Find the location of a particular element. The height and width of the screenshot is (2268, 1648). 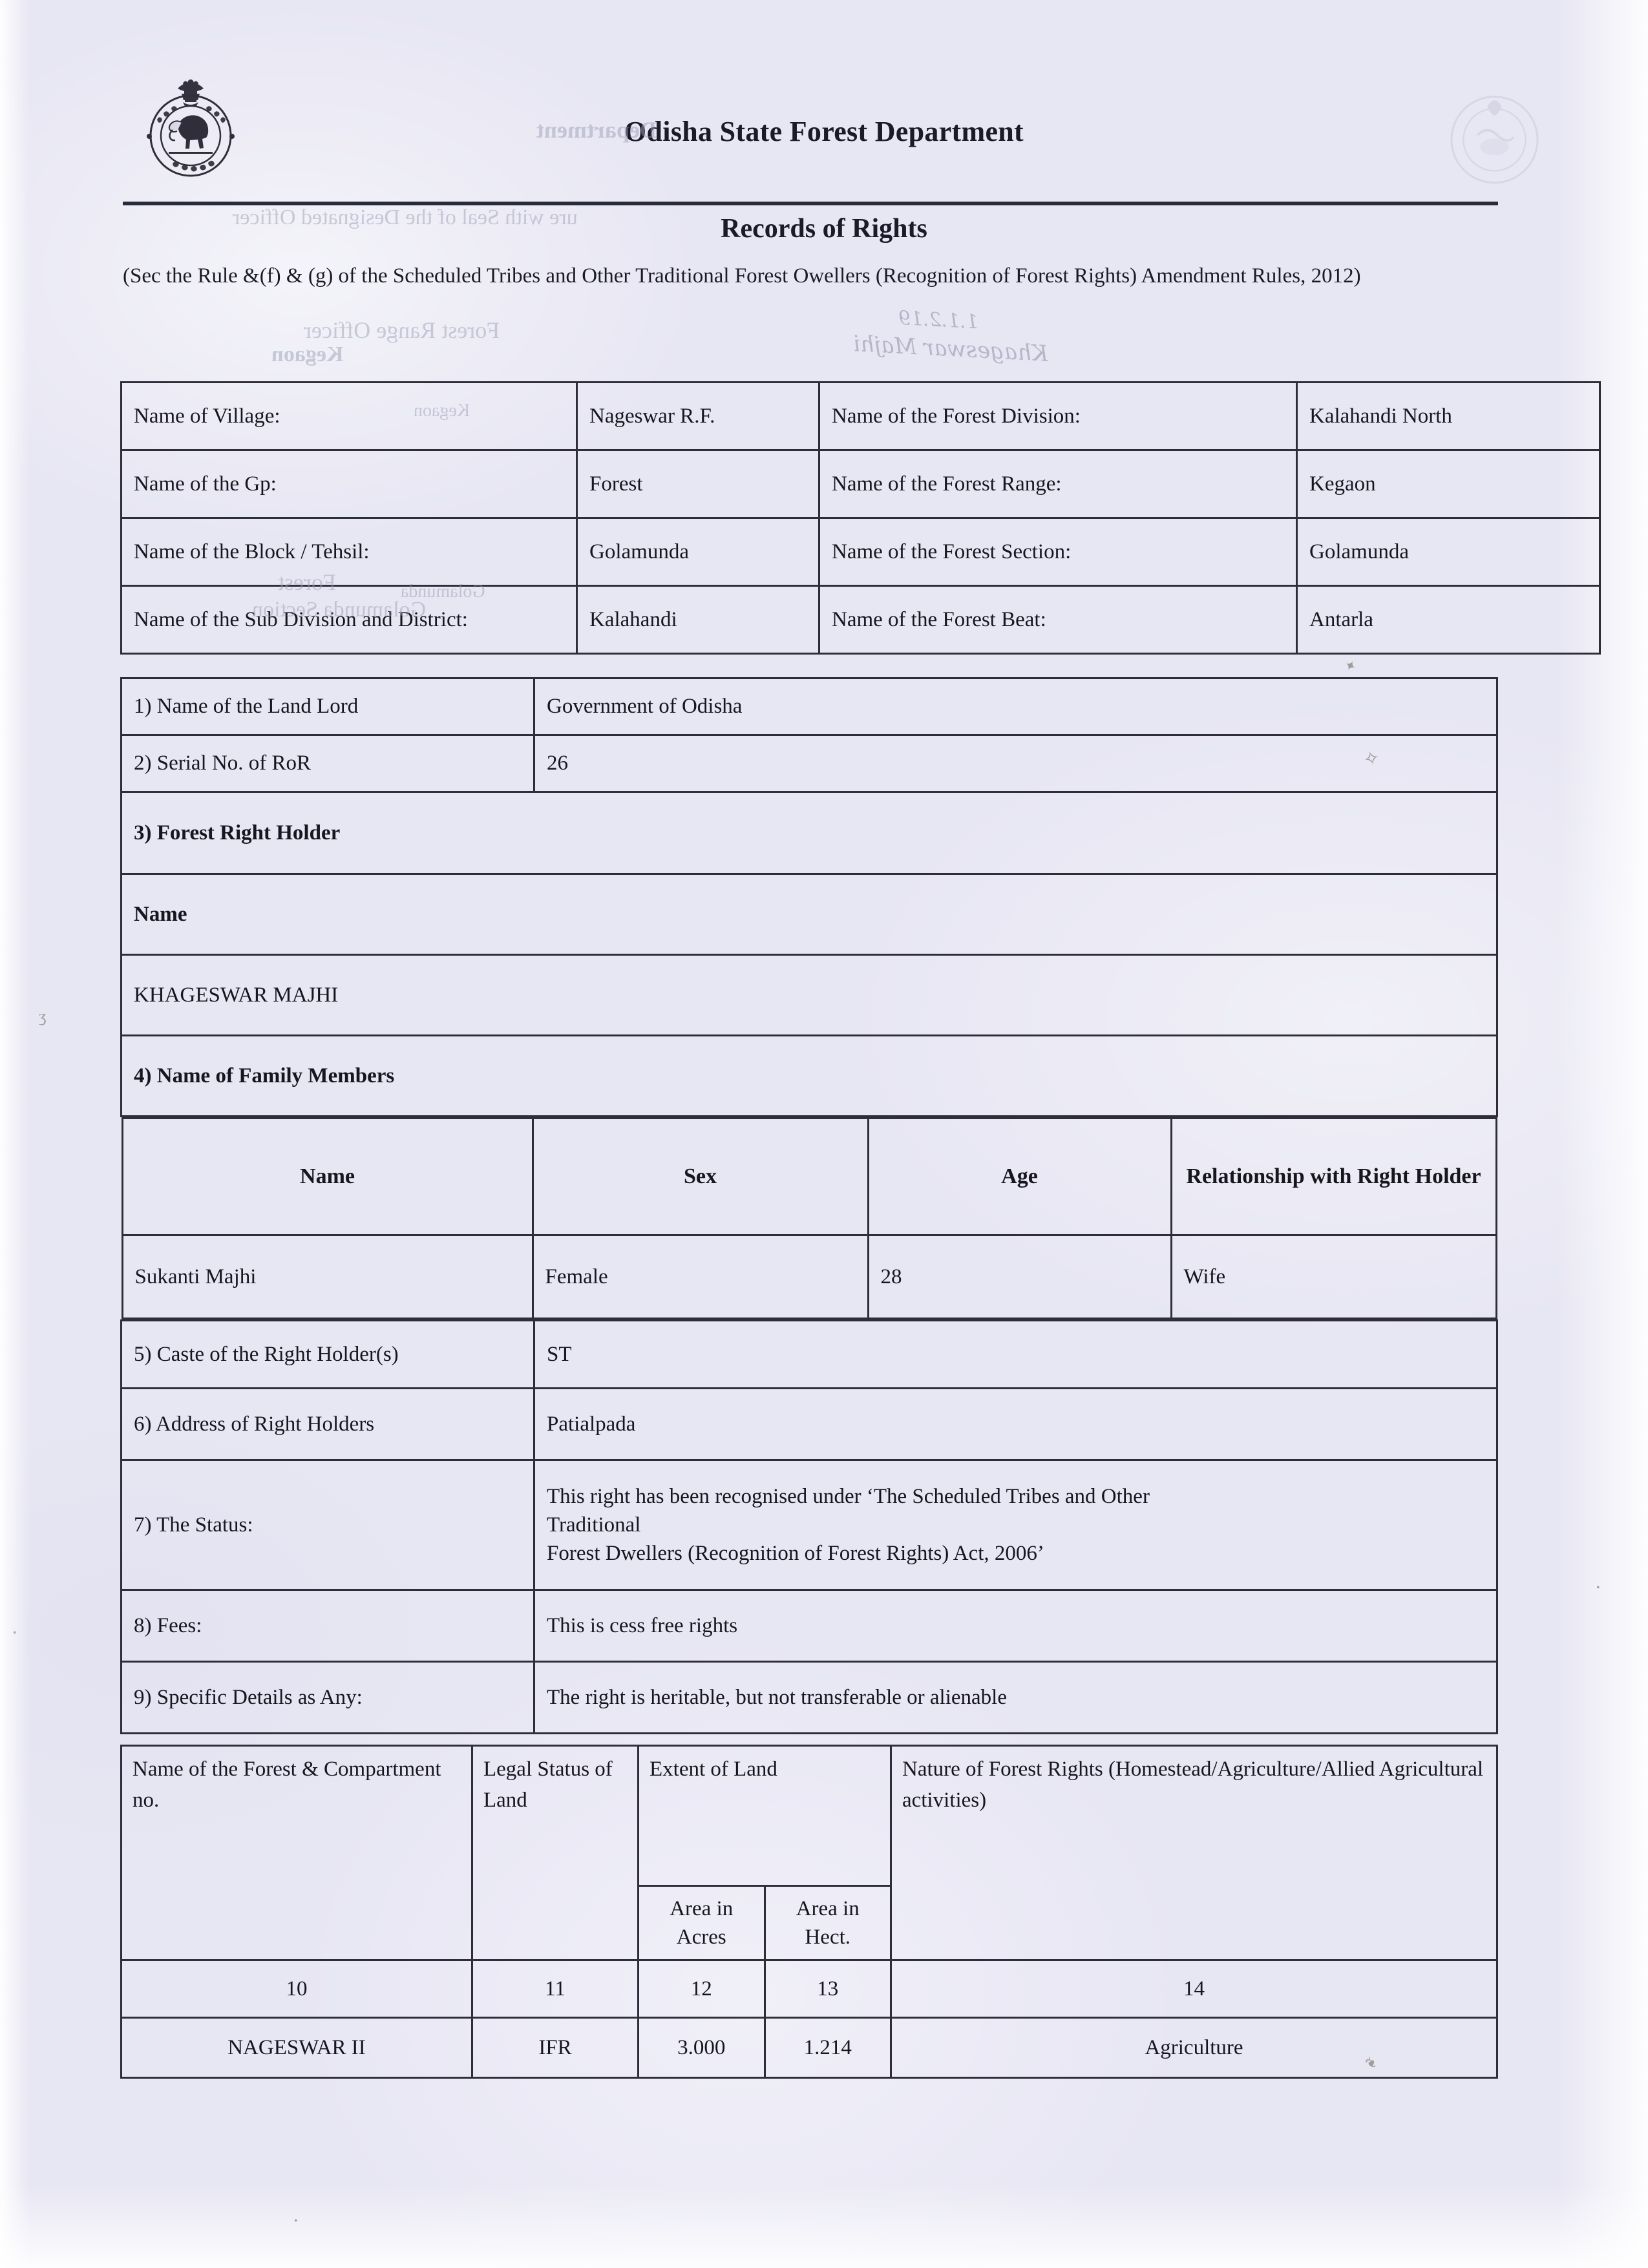

sub-division-district-value: Kalahandi is located at coordinates (698, 620).